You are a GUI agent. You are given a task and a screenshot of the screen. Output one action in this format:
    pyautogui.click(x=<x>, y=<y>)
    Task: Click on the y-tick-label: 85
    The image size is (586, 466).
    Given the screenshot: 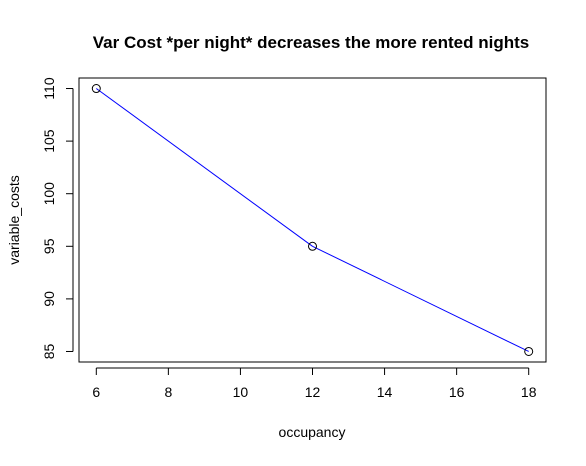 What is the action you would take?
    pyautogui.click(x=49, y=351)
    